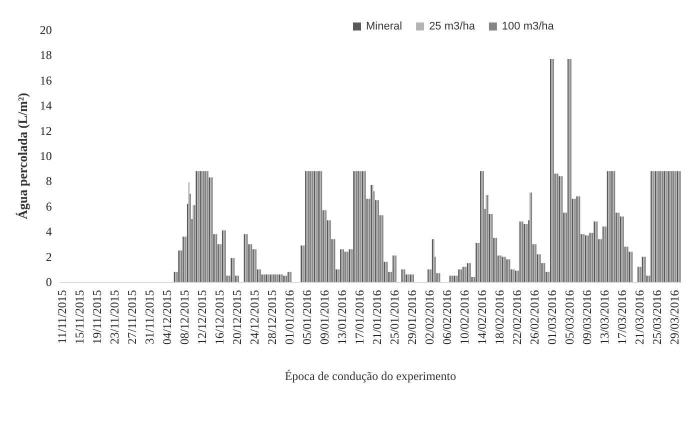 The width and height of the screenshot is (695, 430). I want to click on x-tick-label: 13/01/2016, so click(342, 317).